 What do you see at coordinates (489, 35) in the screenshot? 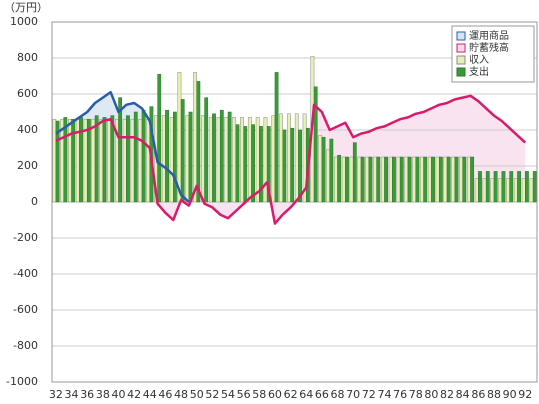
I see `legend-label: 運用商品` at bounding box center [489, 35].